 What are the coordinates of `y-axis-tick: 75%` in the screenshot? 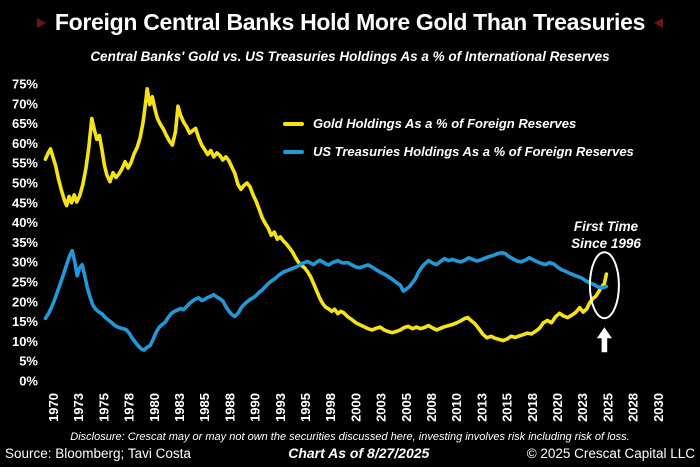 It's located at (25, 84).